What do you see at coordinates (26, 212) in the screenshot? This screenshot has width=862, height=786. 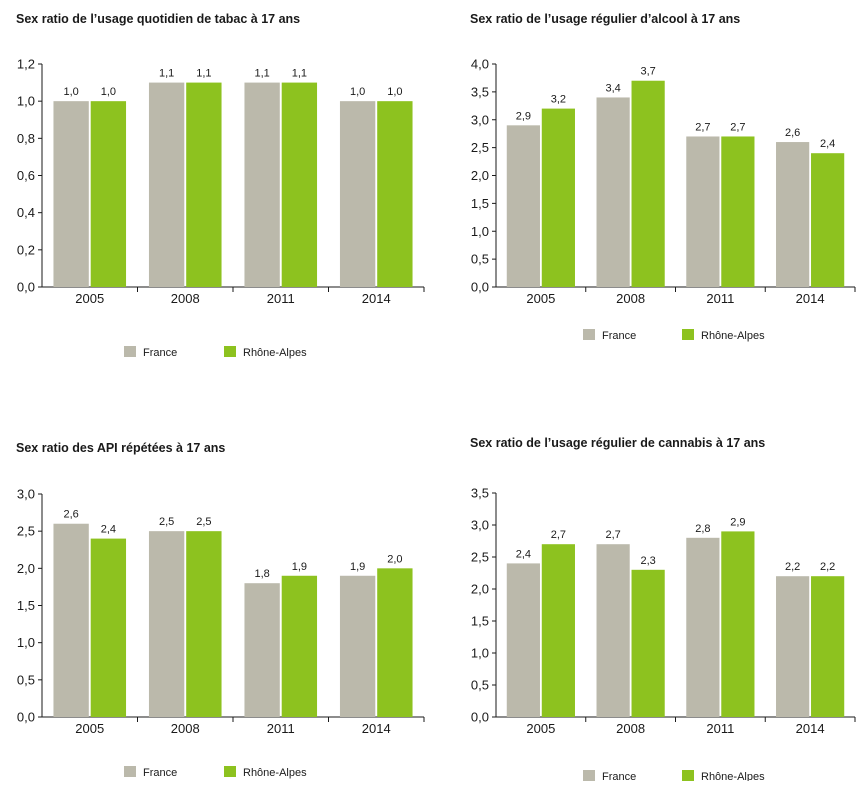 I see `y-tick-label: 0,4` at bounding box center [26, 212].